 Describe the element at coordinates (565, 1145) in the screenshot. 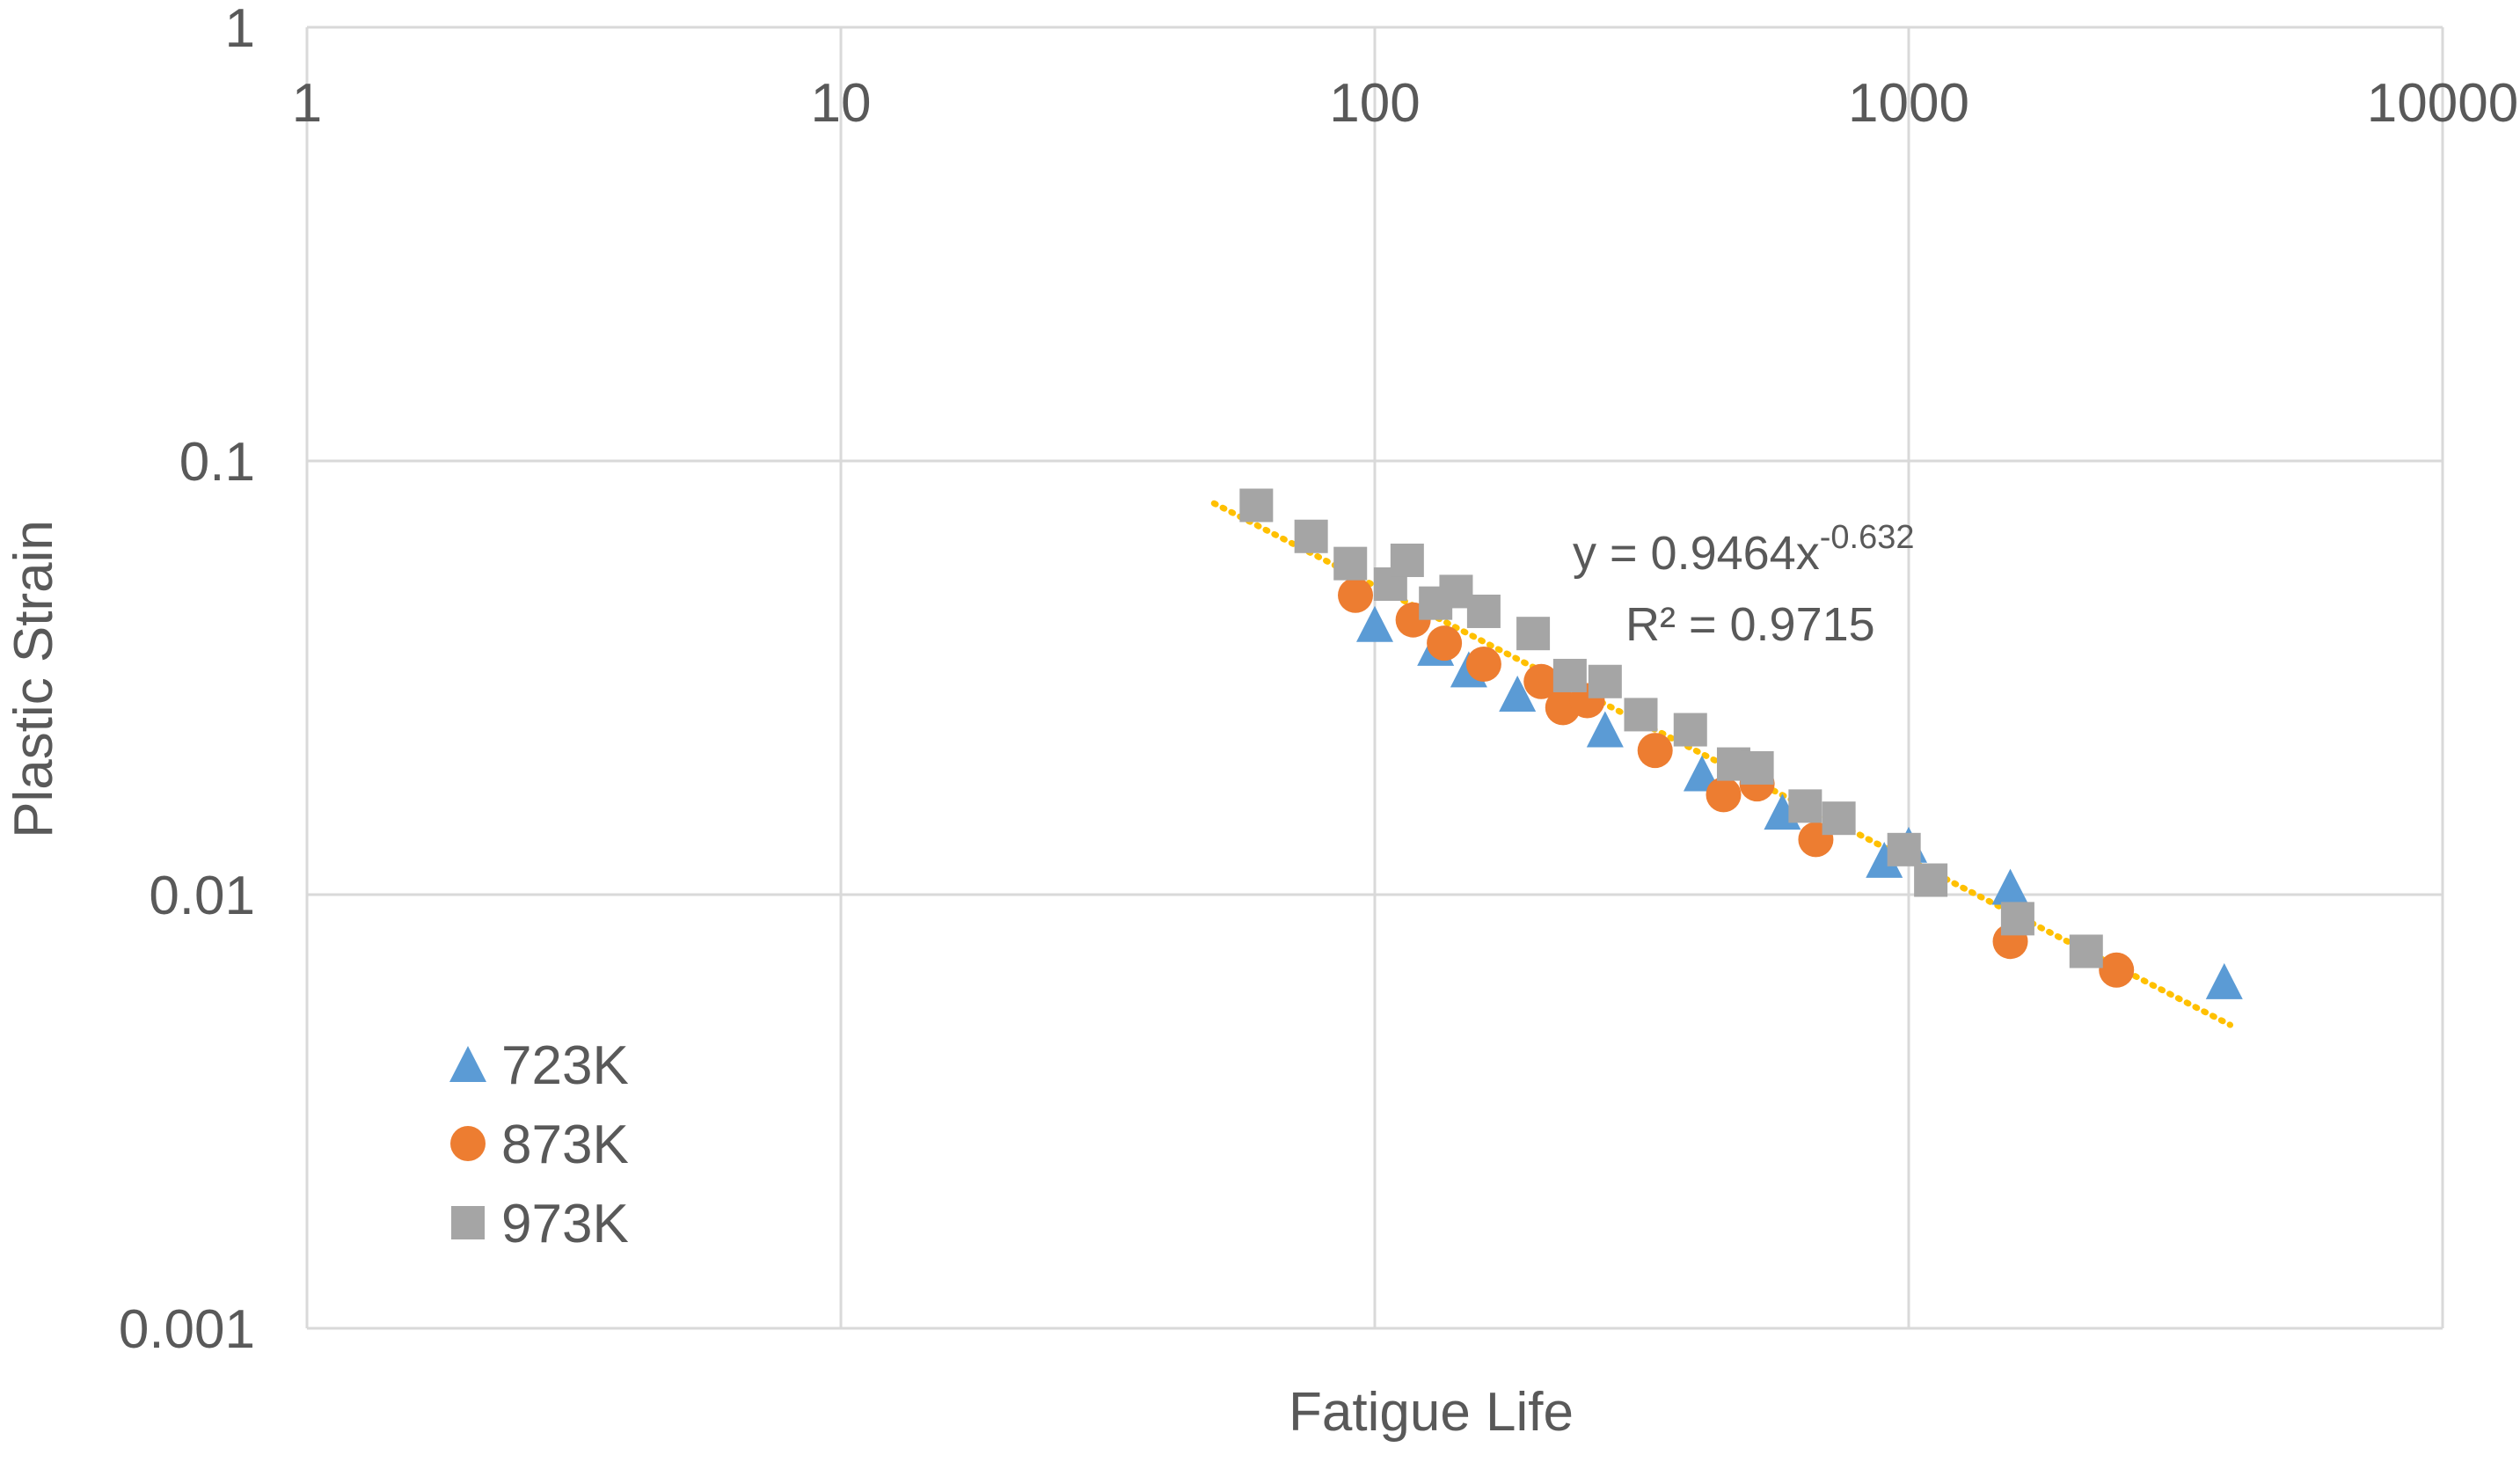

I see `legend-label: 873K` at that location.